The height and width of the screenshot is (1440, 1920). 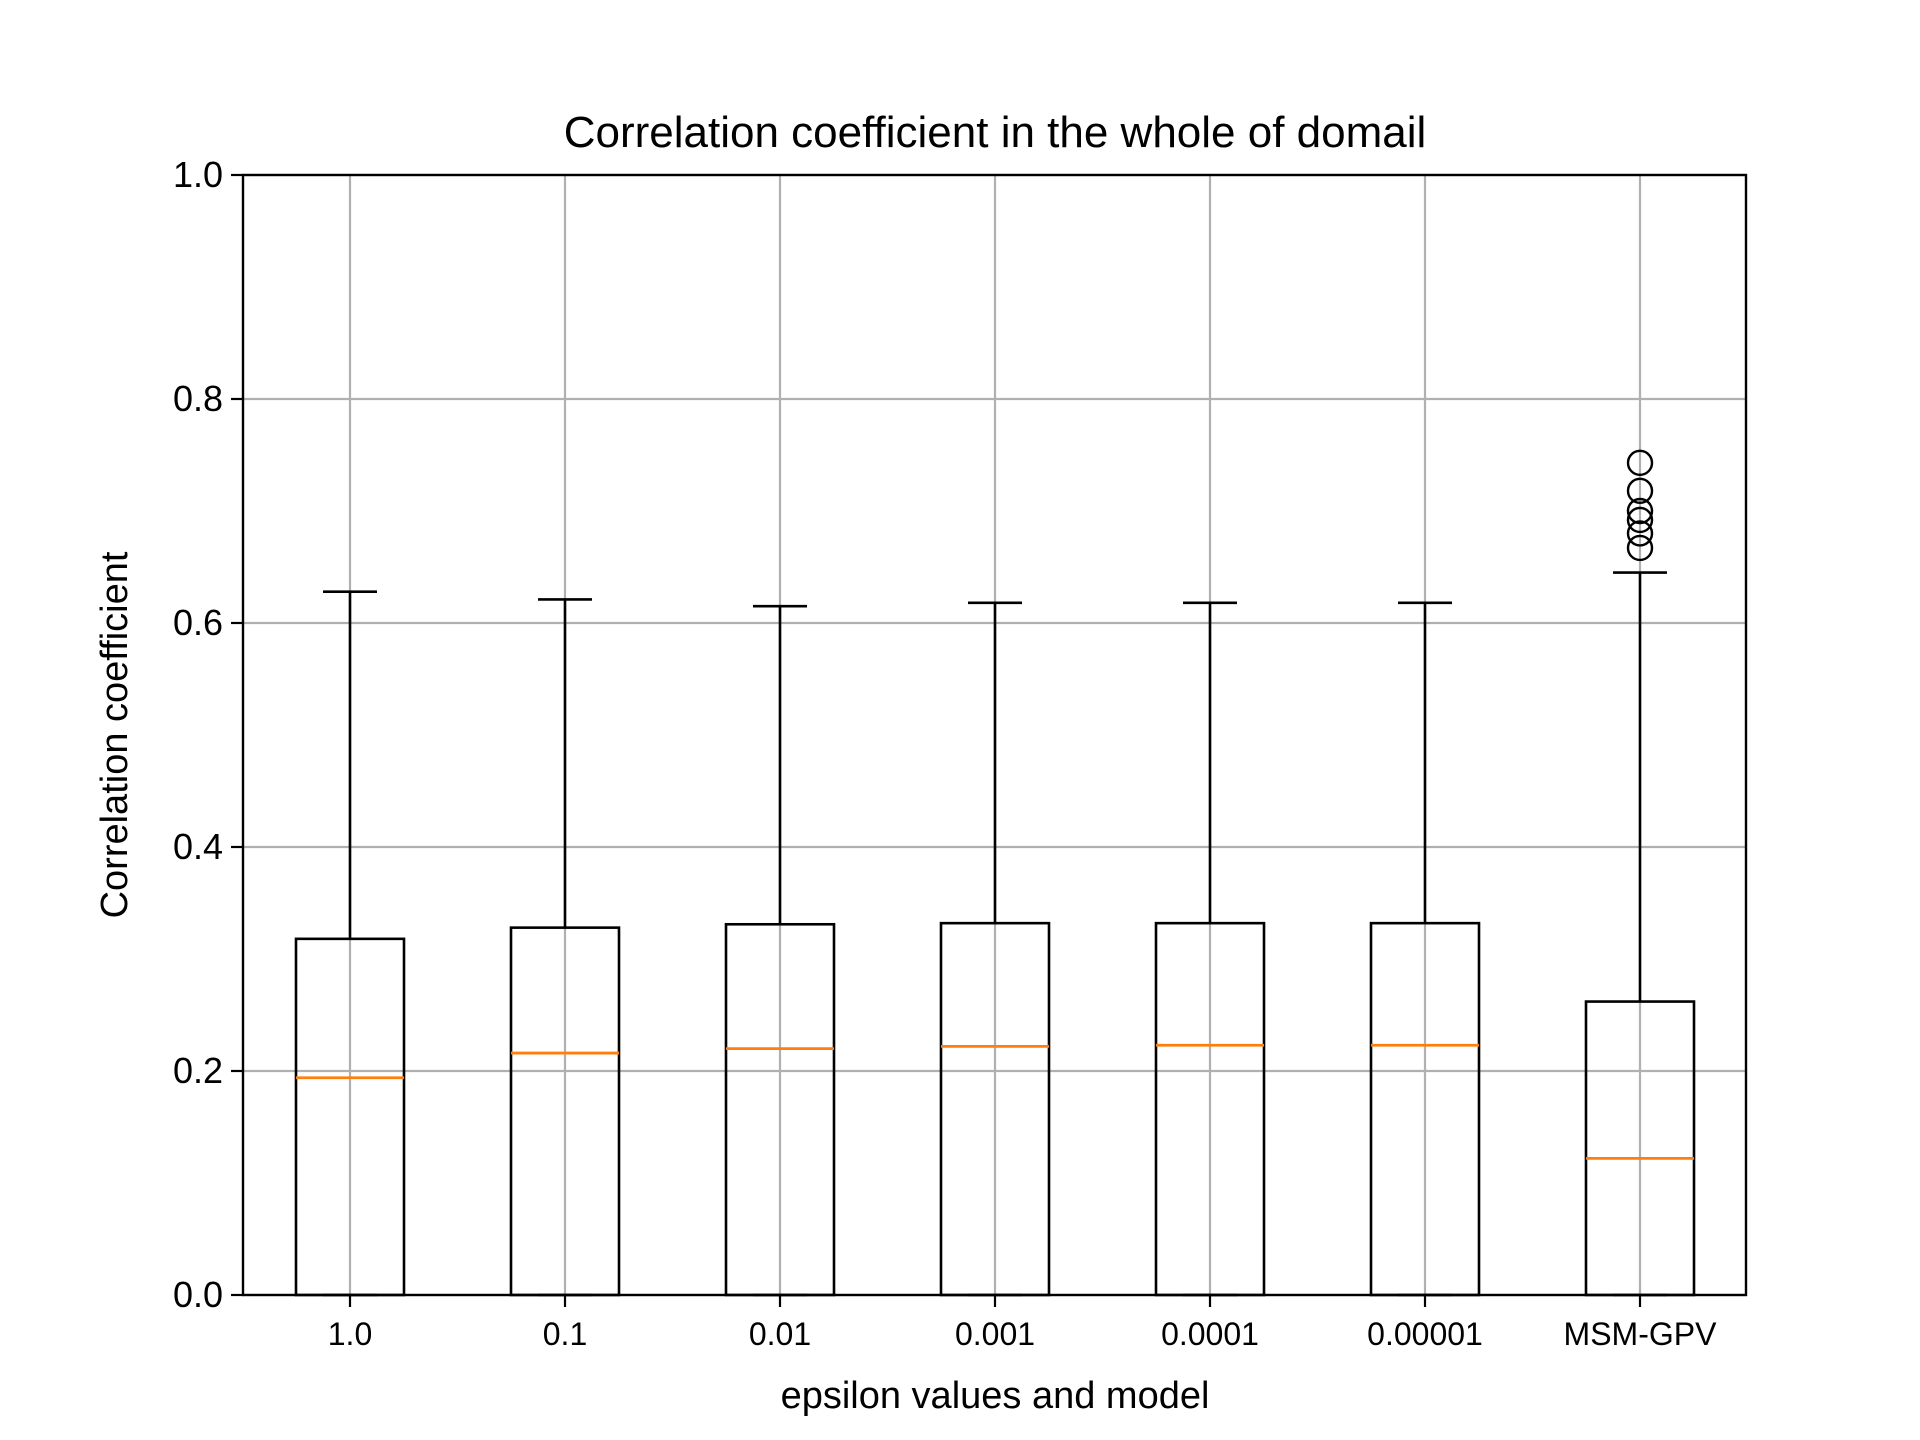 What do you see at coordinates (115, 734) in the screenshot?
I see `y-axis-label: Correlation coefficient` at bounding box center [115, 734].